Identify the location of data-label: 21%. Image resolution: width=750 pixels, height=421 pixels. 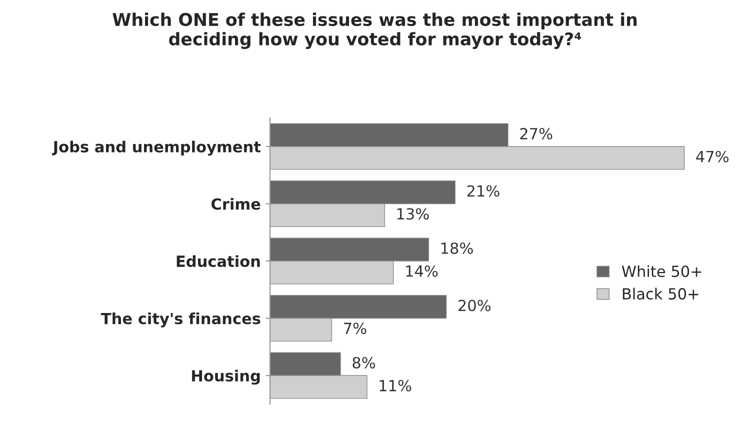
(483, 191).